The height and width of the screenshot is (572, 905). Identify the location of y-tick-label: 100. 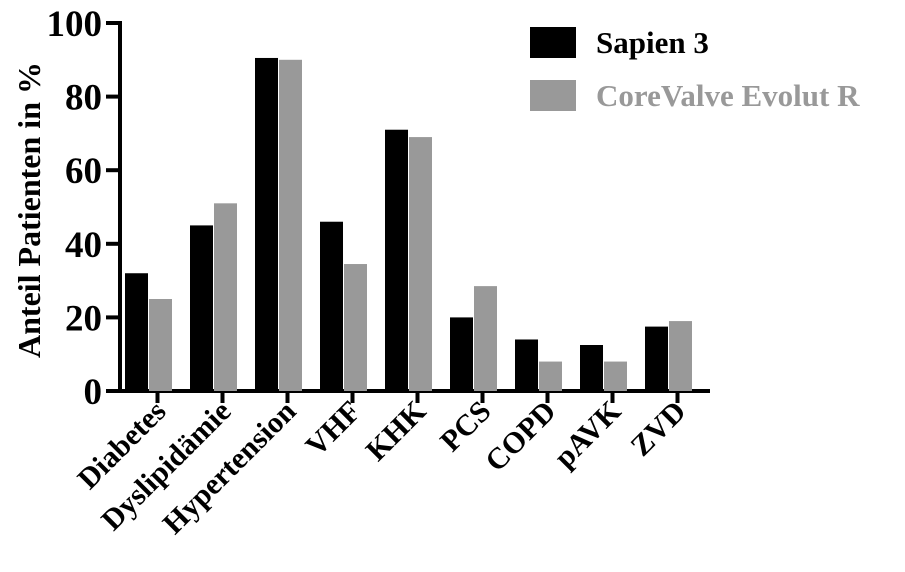
(75, 24).